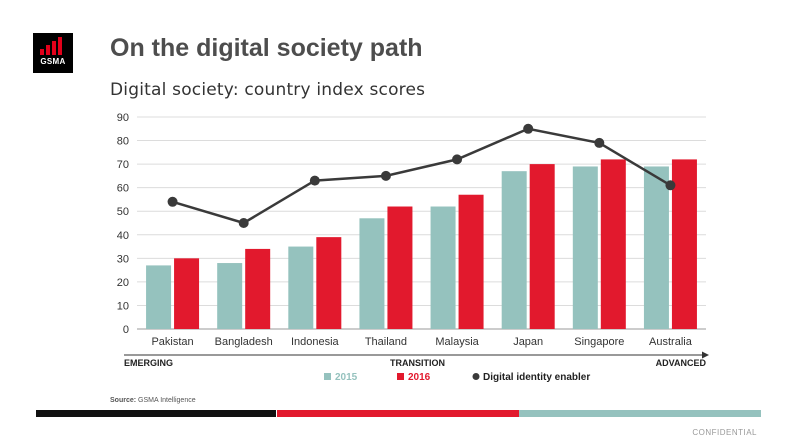  Describe the element at coordinates (724, 432) in the screenshot. I see `confidential-label: CONFIDENTIAL` at that location.